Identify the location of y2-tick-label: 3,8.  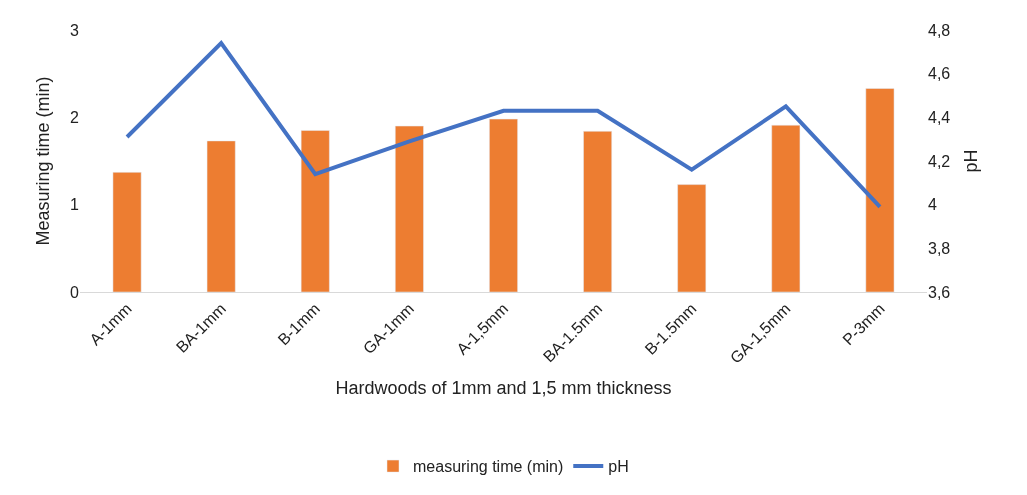
(939, 248).